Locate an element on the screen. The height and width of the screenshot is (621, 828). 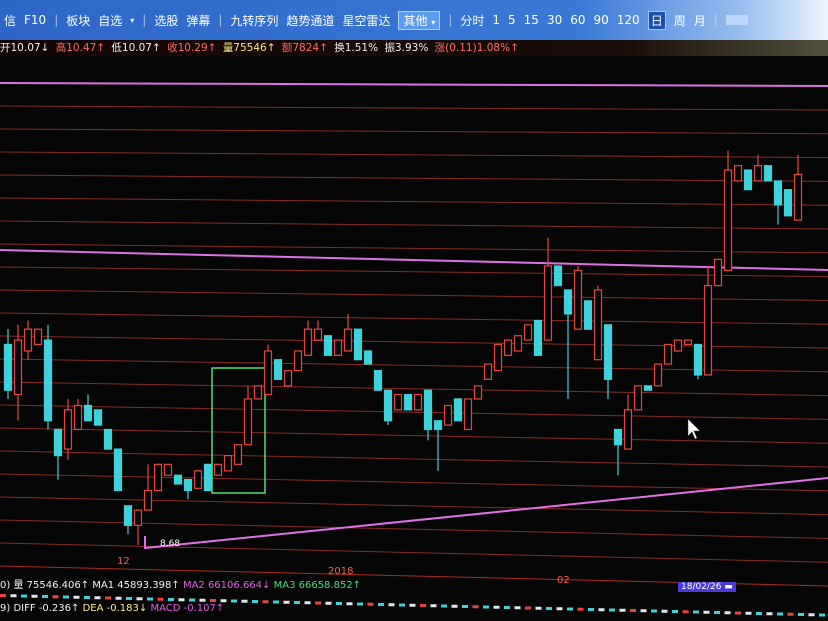
toolbar-info: 信 is located at coordinates (10, 20).